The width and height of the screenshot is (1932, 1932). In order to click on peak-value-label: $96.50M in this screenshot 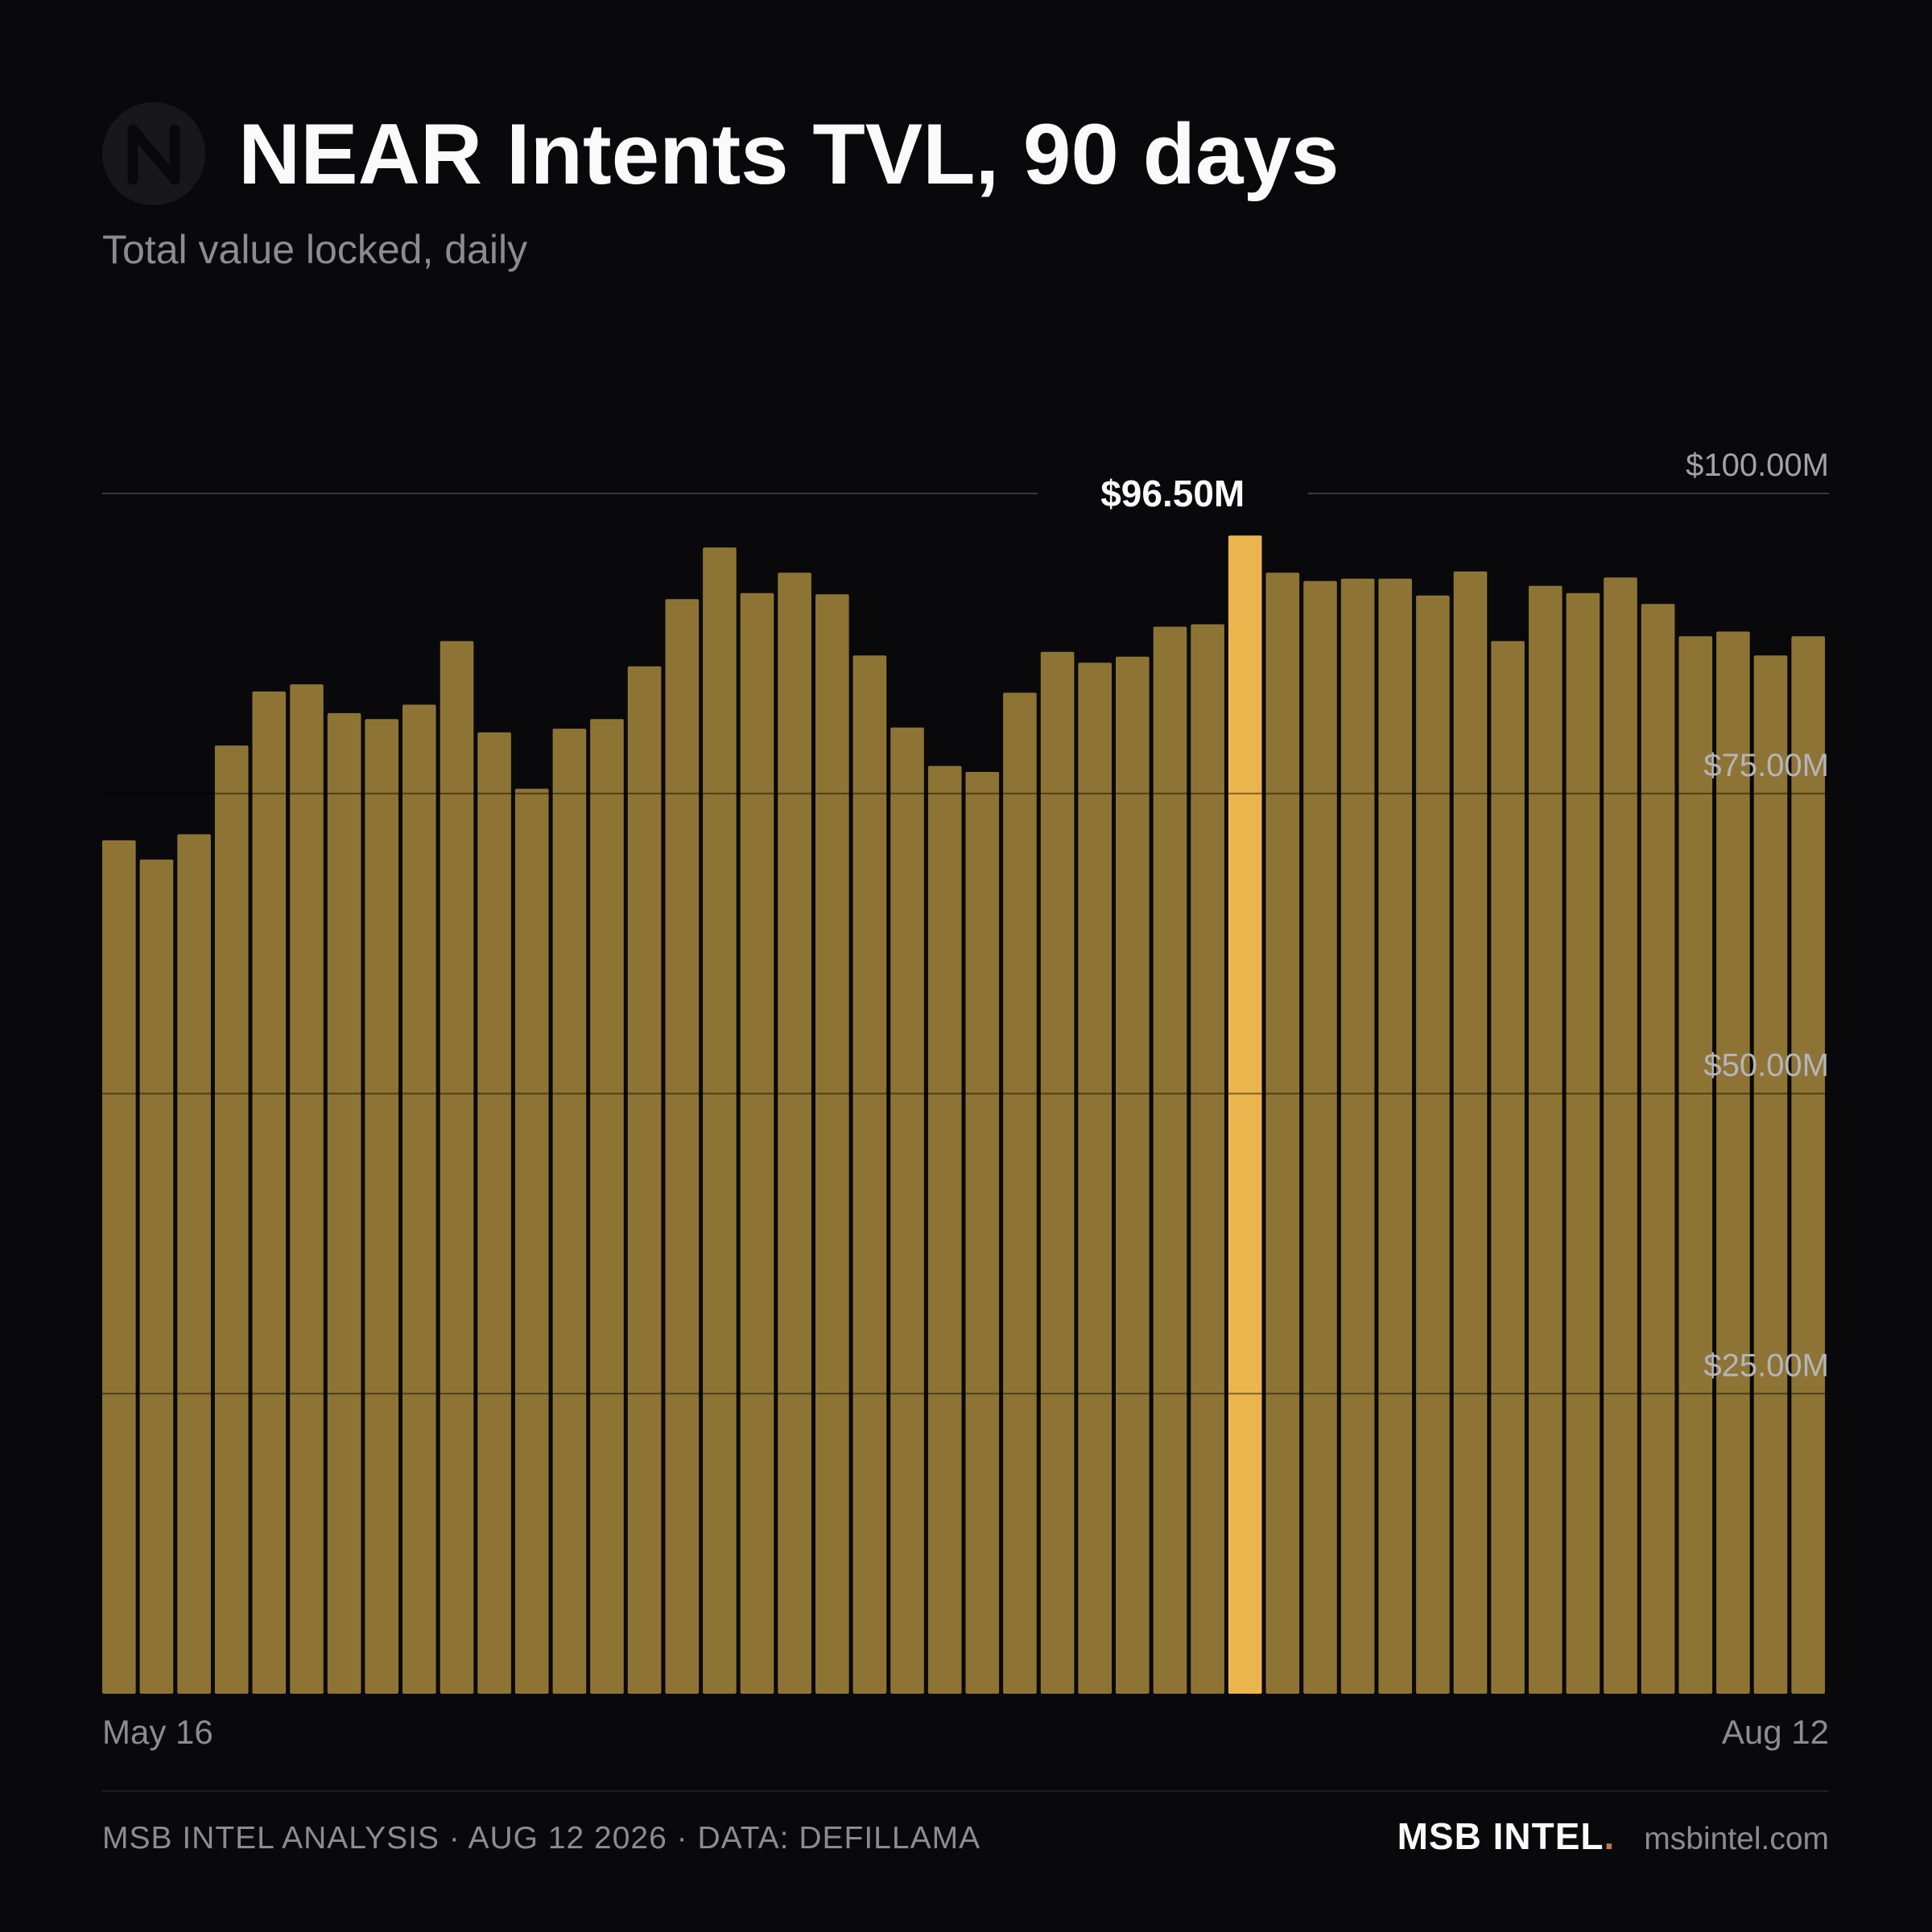, I will do `click(1172, 493)`.